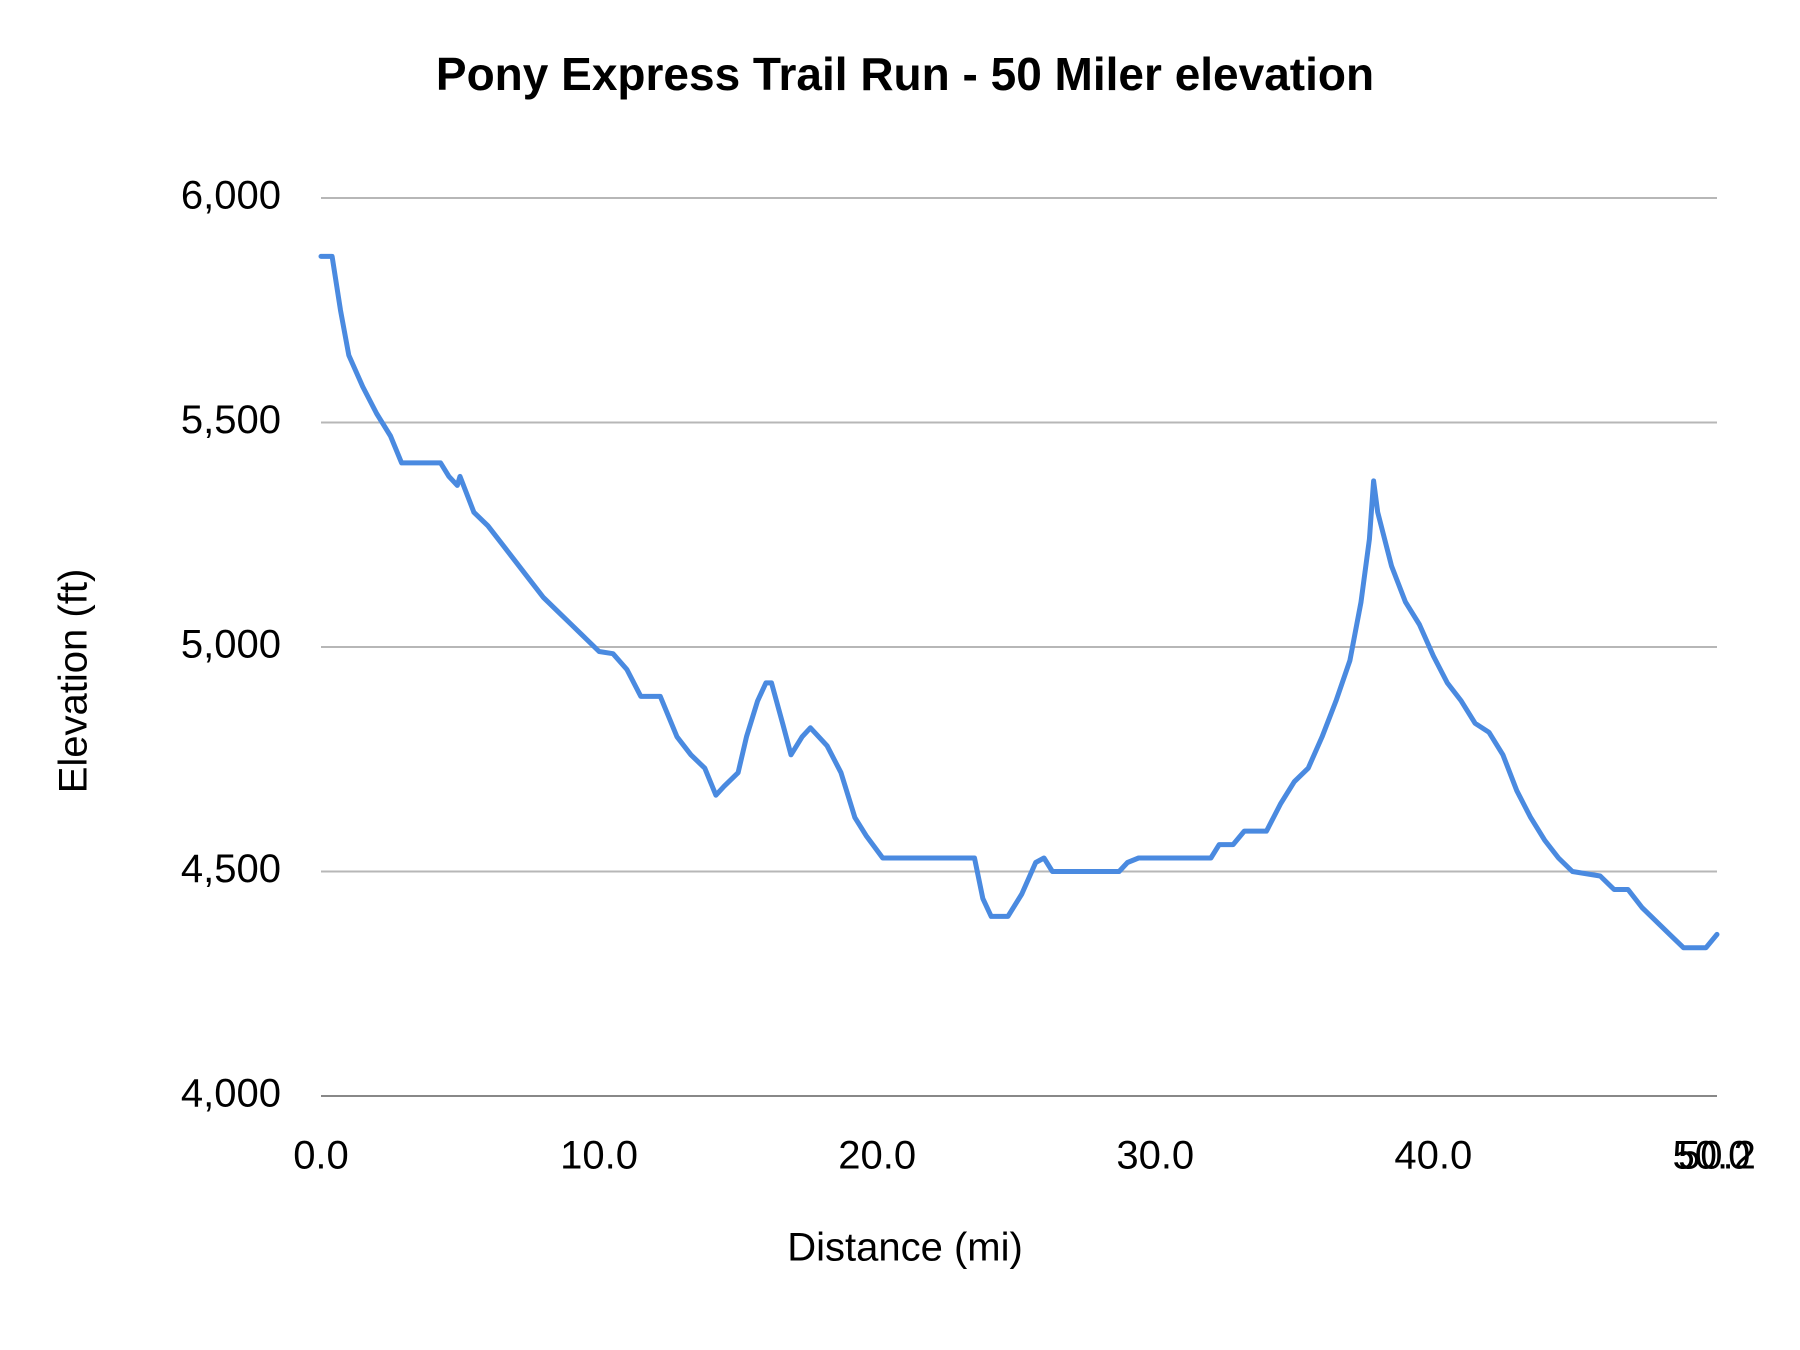  Describe the element at coordinates (321, 1156) in the screenshot. I see `x-tick-label: 0.0` at that location.